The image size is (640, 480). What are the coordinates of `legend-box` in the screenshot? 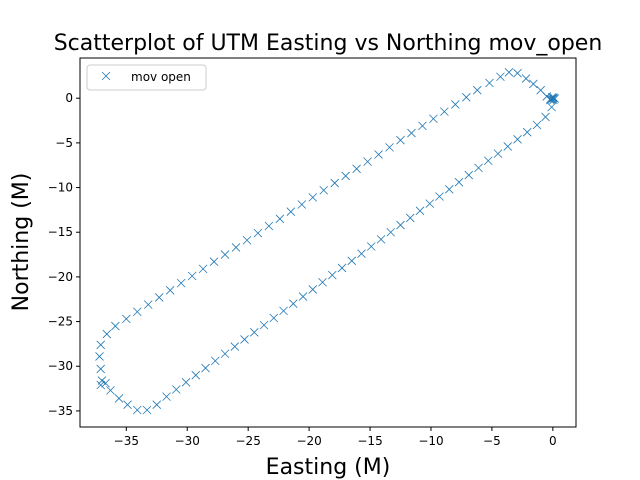 It's located at (146, 77).